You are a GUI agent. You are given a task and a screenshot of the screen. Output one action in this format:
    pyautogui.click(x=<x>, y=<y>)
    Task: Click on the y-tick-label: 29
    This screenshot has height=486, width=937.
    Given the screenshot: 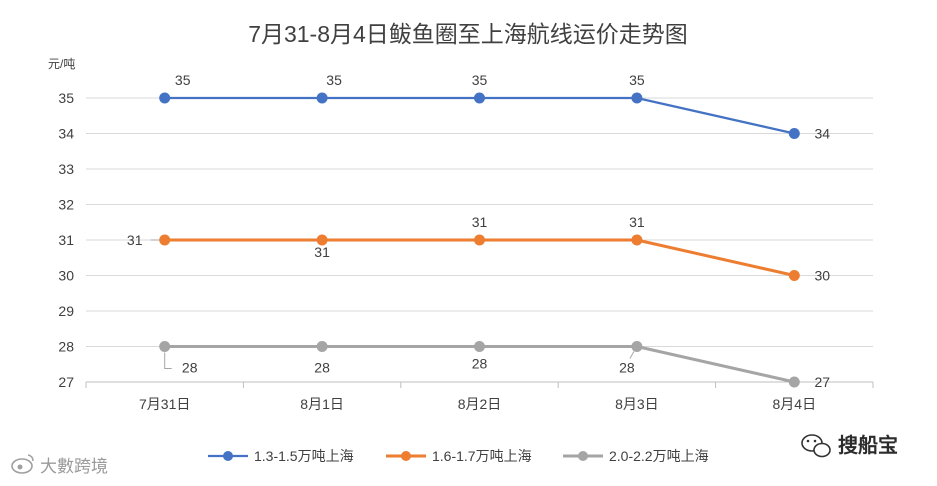 What is the action you would take?
    pyautogui.click(x=66, y=311)
    